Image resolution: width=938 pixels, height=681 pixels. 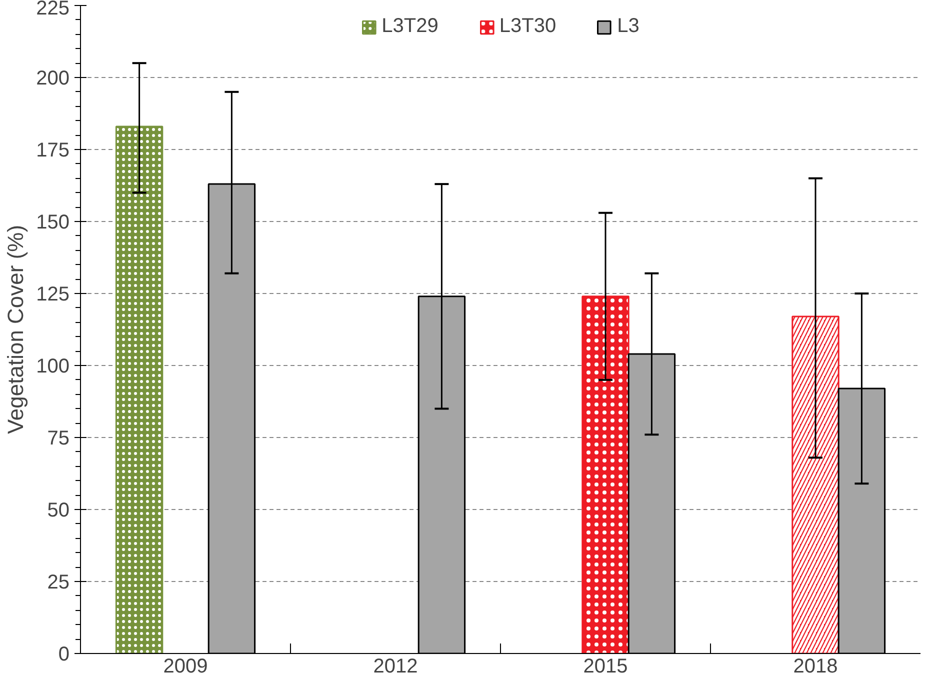 What do you see at coordinates (58, 511) in the screenshot?
I see `y-tick-label: 50` at bounding box center [58, 511].